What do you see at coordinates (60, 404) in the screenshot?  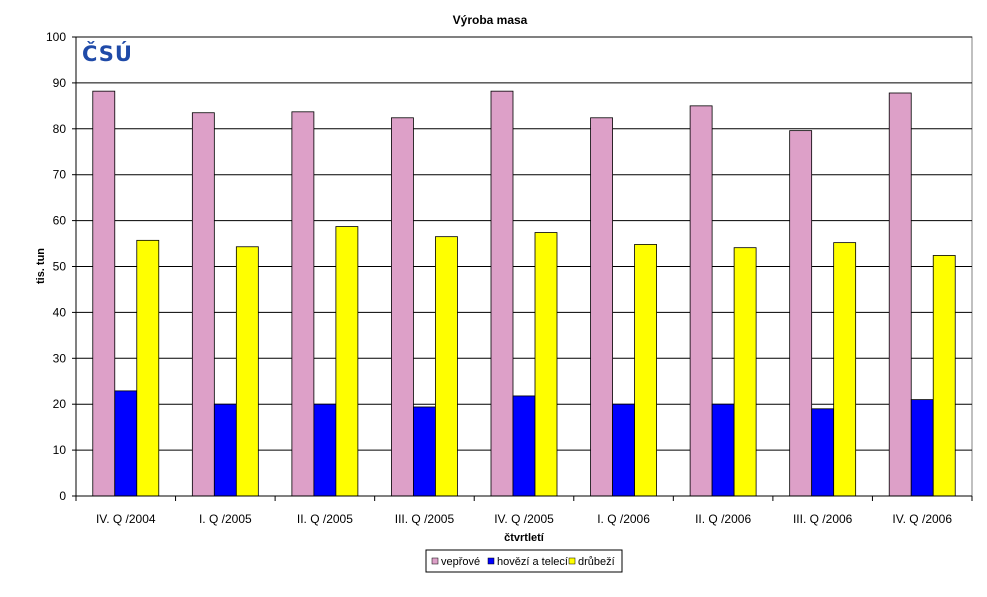 I see `y-tick-label: 20` at bounding box center [60, 404].